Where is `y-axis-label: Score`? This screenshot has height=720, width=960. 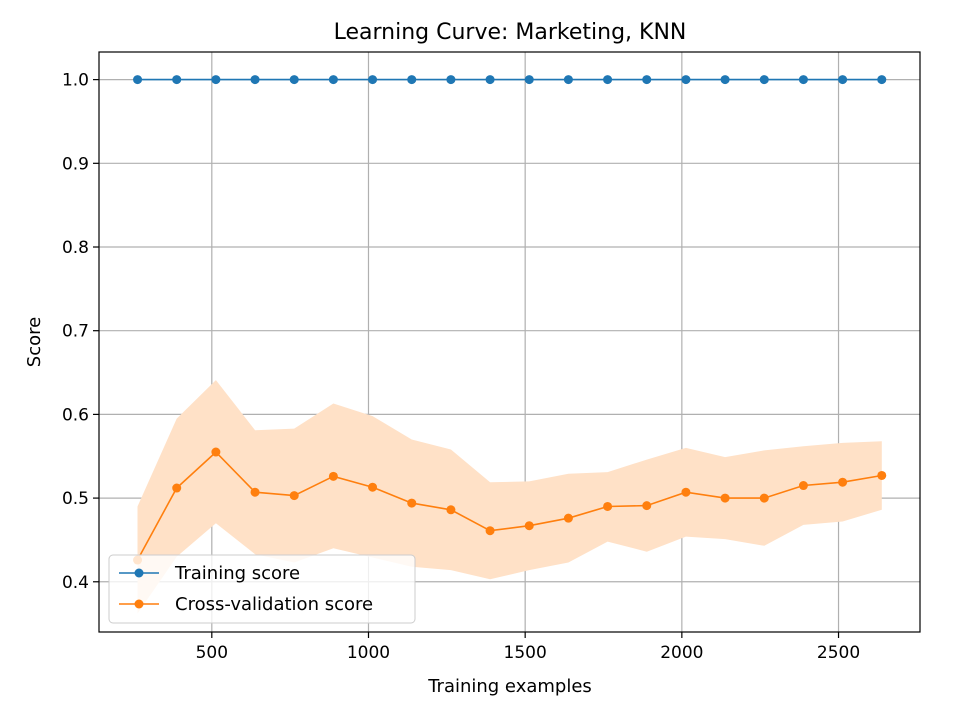 y-axis-label: Score is located at coordinates (34, 342).